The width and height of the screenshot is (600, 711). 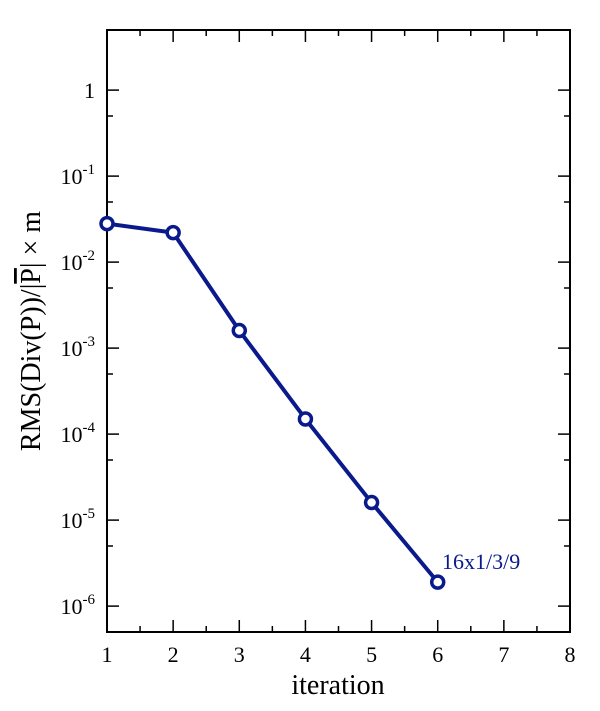 What do you see at coordinates (305, 654) in the screenshot?
I see `x-tick-label: 4` at bounding box center [305, 654].